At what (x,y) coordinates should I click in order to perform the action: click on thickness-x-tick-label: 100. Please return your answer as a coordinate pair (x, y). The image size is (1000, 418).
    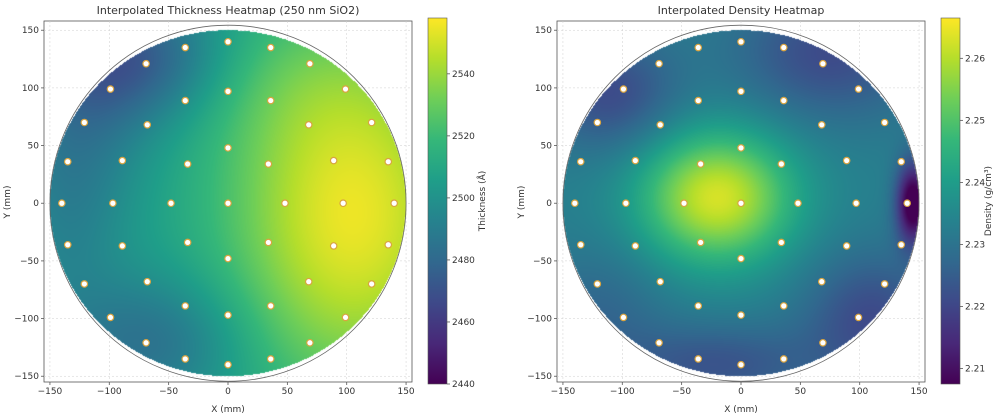
    Looking at the image, I should click on (346, 392).